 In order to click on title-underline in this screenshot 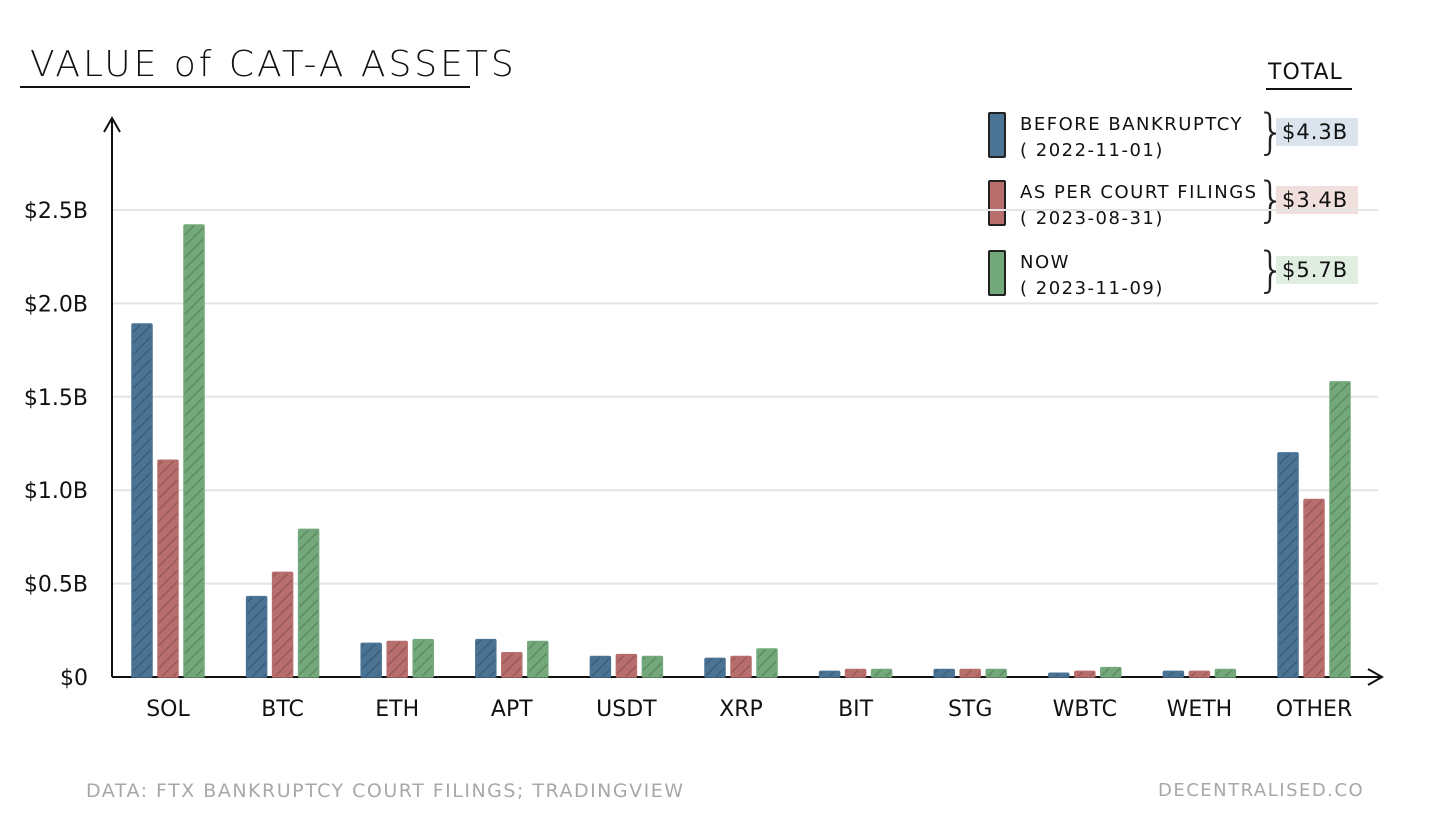, I will do `click(245, 87)`.